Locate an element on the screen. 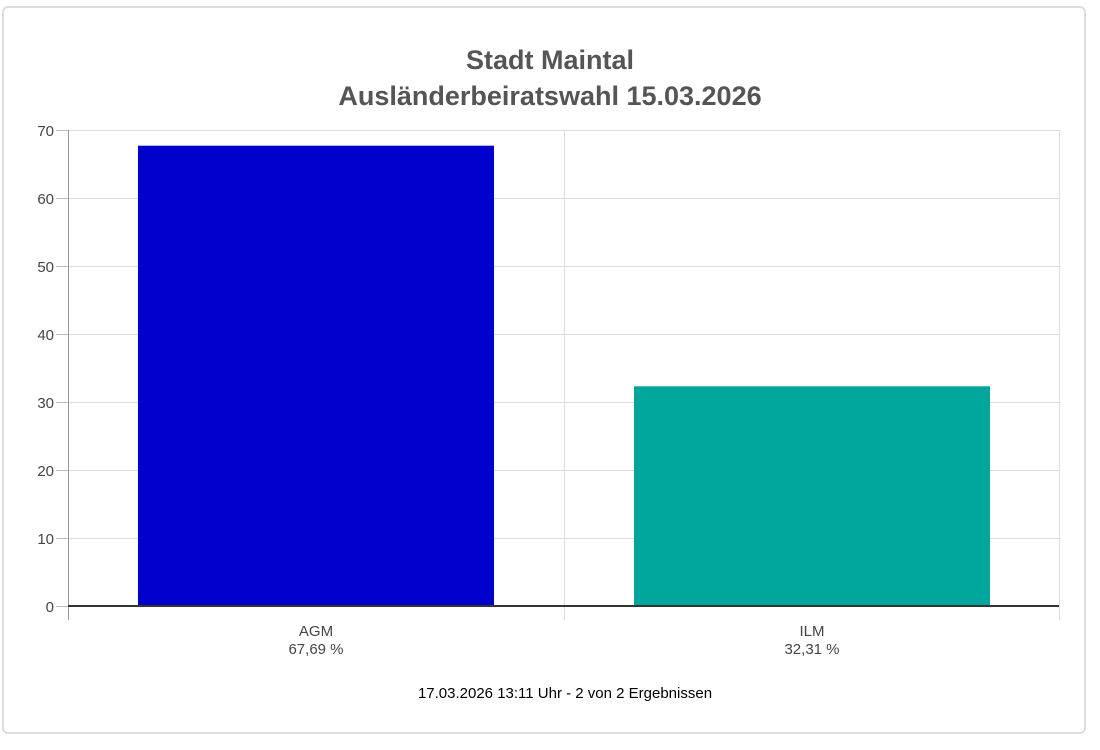 This screenshot has height=750, width=1100. y-tick-labels: 70 60 50 40 30 20 10 0 is located at coordinates (45, 369).